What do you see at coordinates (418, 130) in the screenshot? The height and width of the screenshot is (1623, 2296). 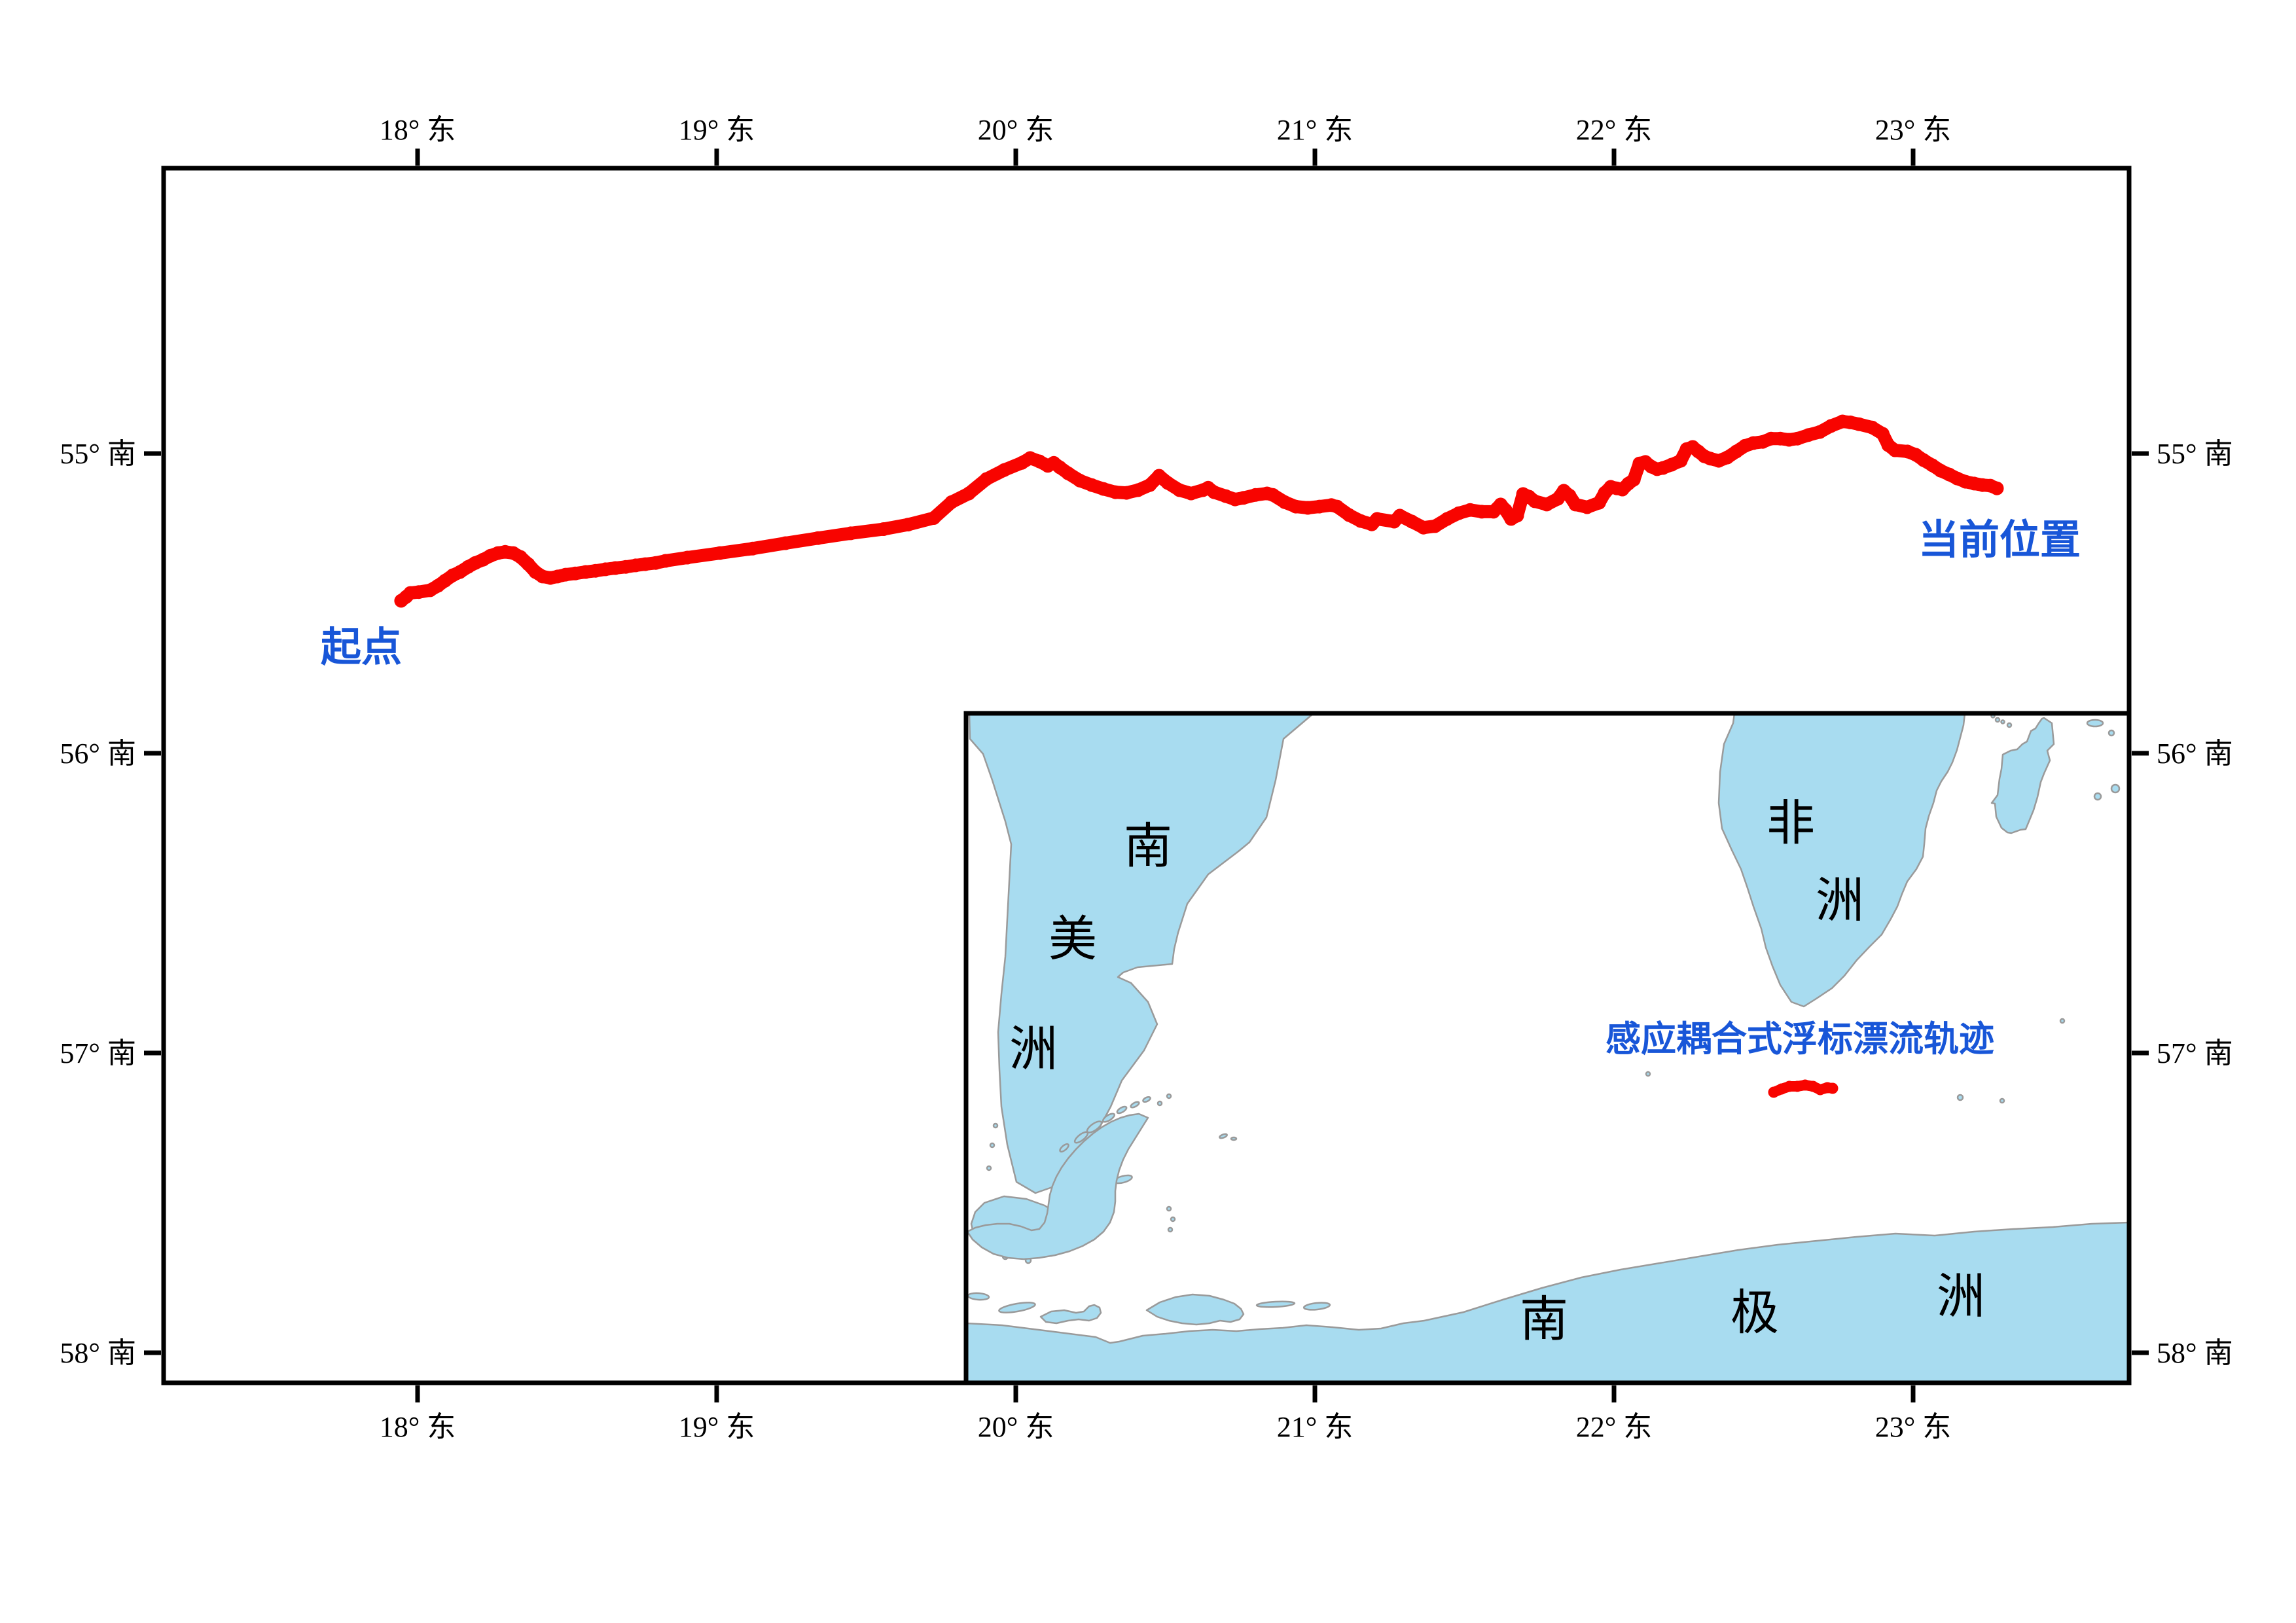 I see `x-tick-label-top: 18° 东` at bounding box center [418, 130].